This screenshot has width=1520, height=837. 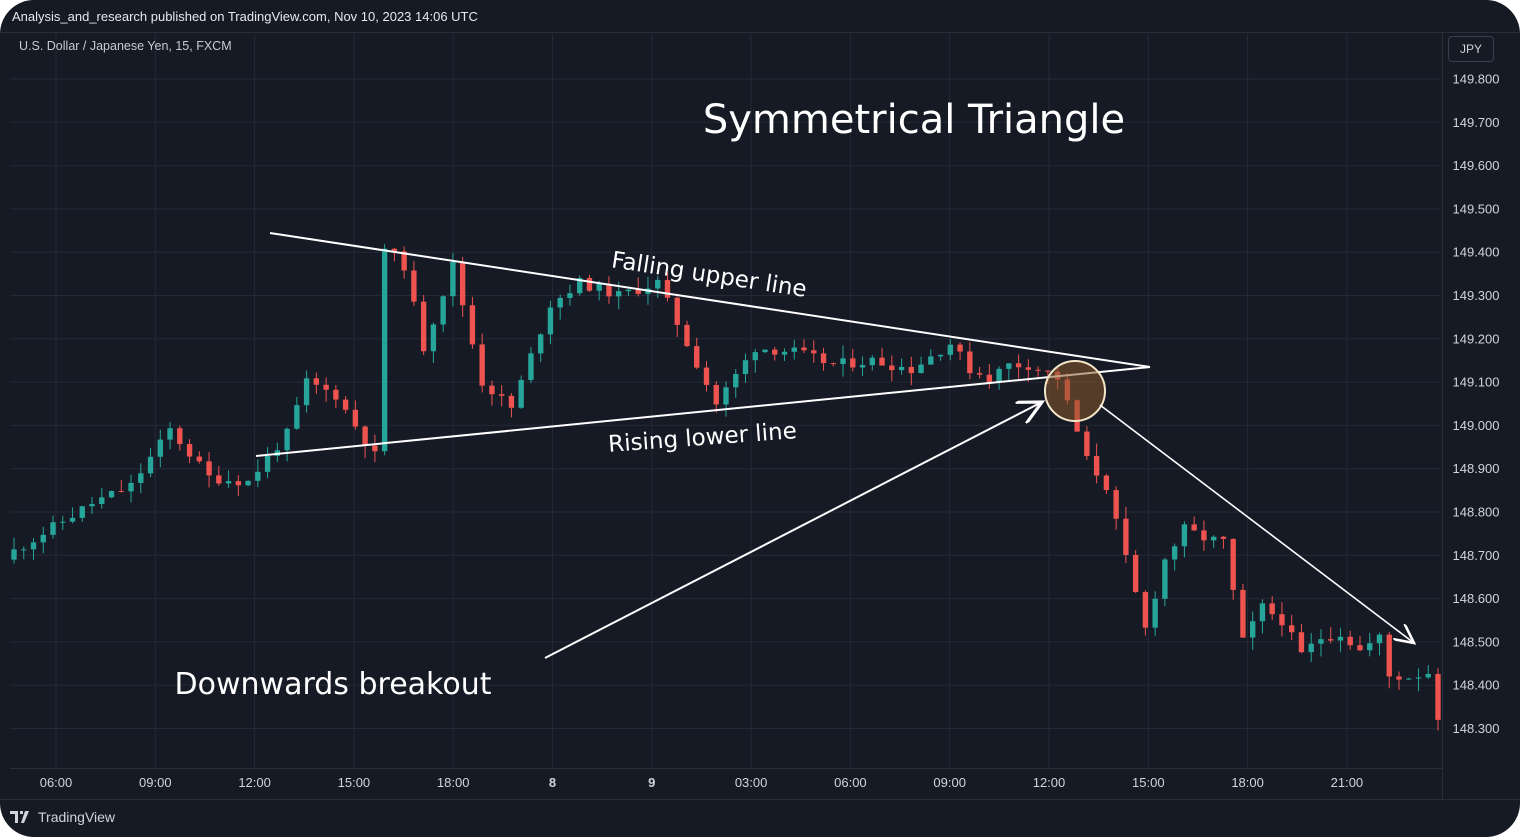 What do you see at coordinates (1471, 49) in the screenshot?
I see `currency-badge: JPY` at bounding box center [1471, 49].